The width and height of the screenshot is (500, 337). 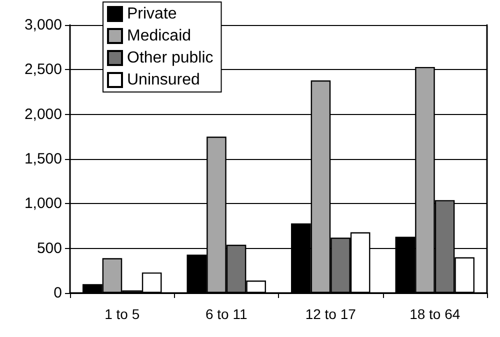 I want to click on y-tick-label: 1,500, so click(x=43, y=159).